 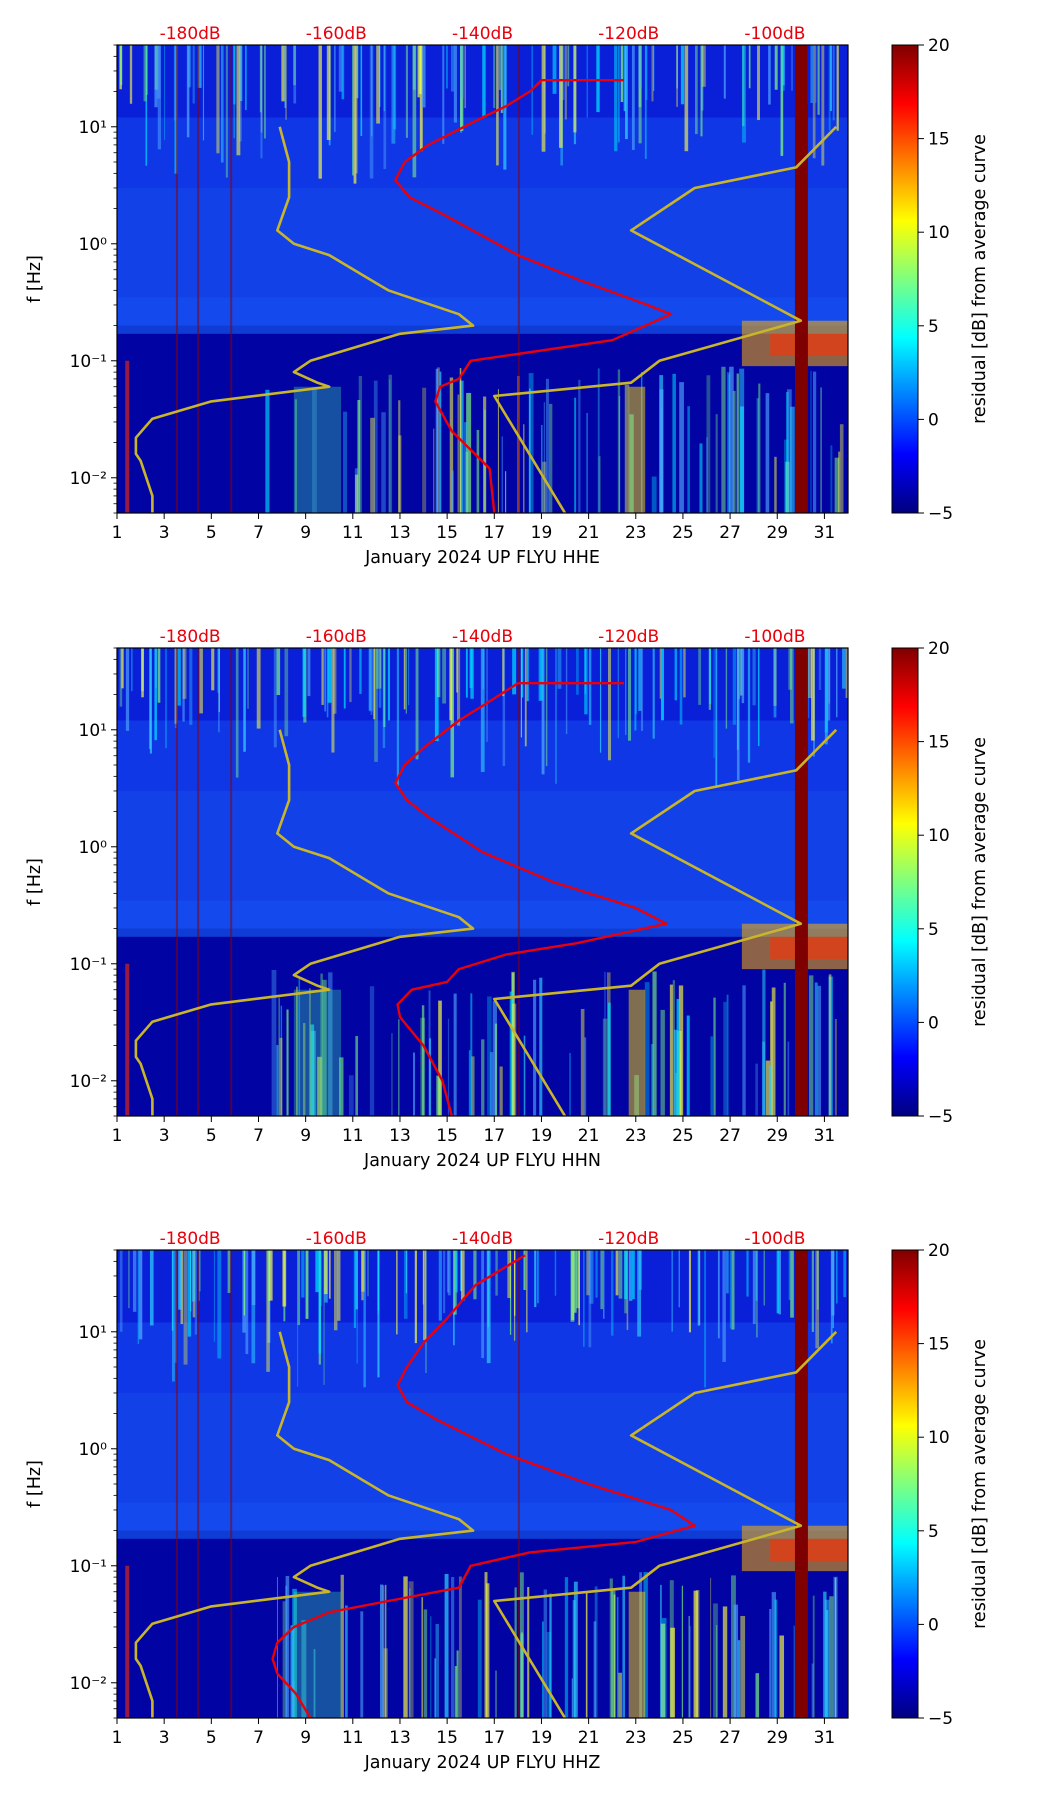 What do you see at coordinates (483, 637) in the screenshot?
I see `top-db-axis: -180dB -160dB -140dB -120dB -100dB` at bounding box center [483, 637].